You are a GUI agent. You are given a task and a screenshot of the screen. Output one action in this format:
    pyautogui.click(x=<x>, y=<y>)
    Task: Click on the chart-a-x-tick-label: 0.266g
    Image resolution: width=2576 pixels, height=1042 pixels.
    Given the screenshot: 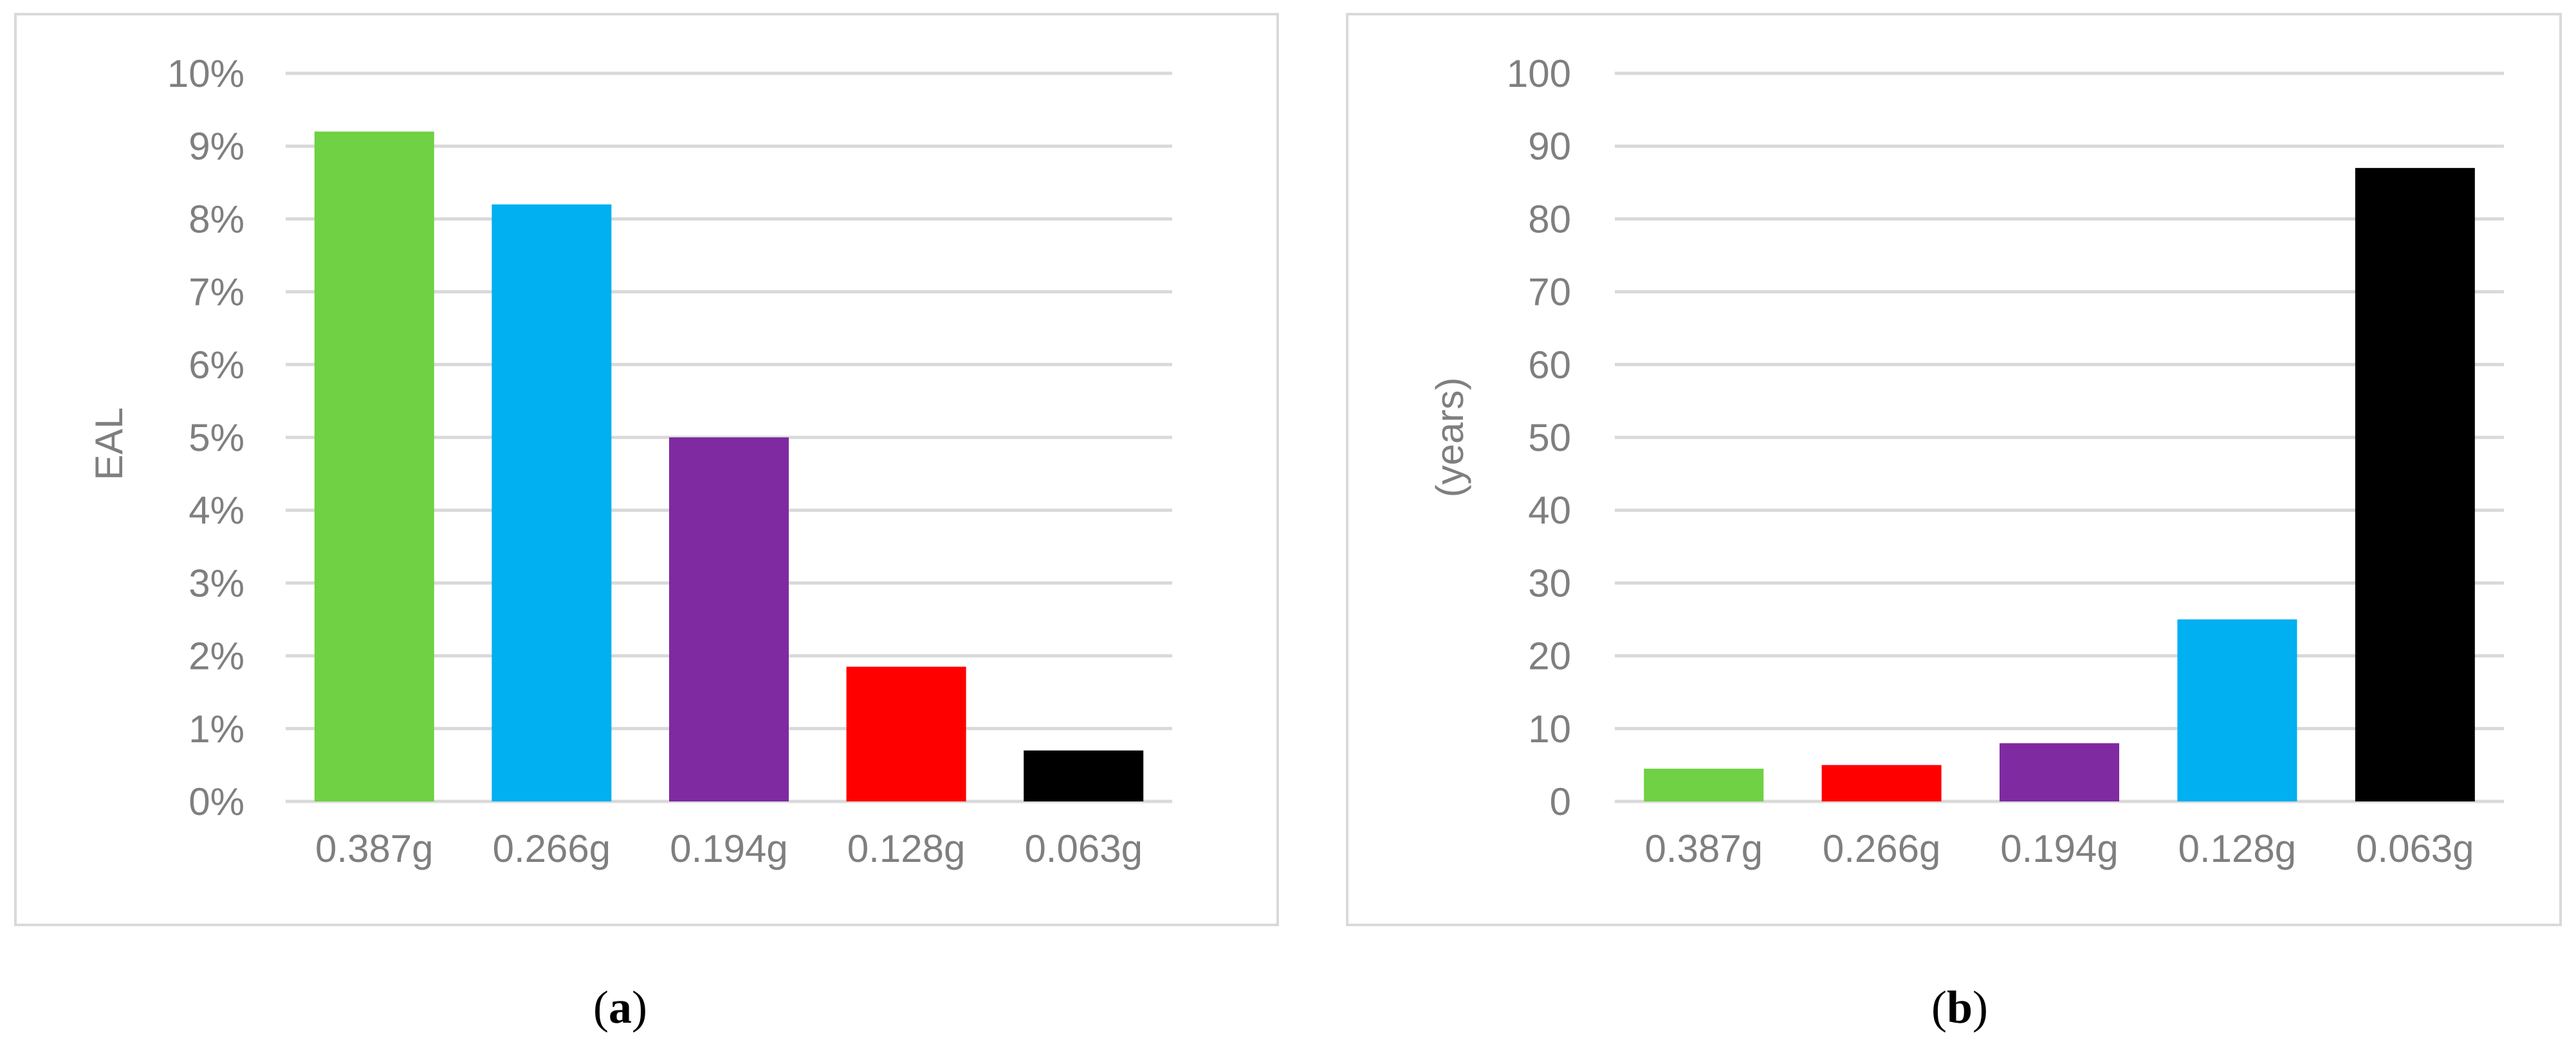 What is the action you would take?
    pyautogui.click(x=552, y=848)
    